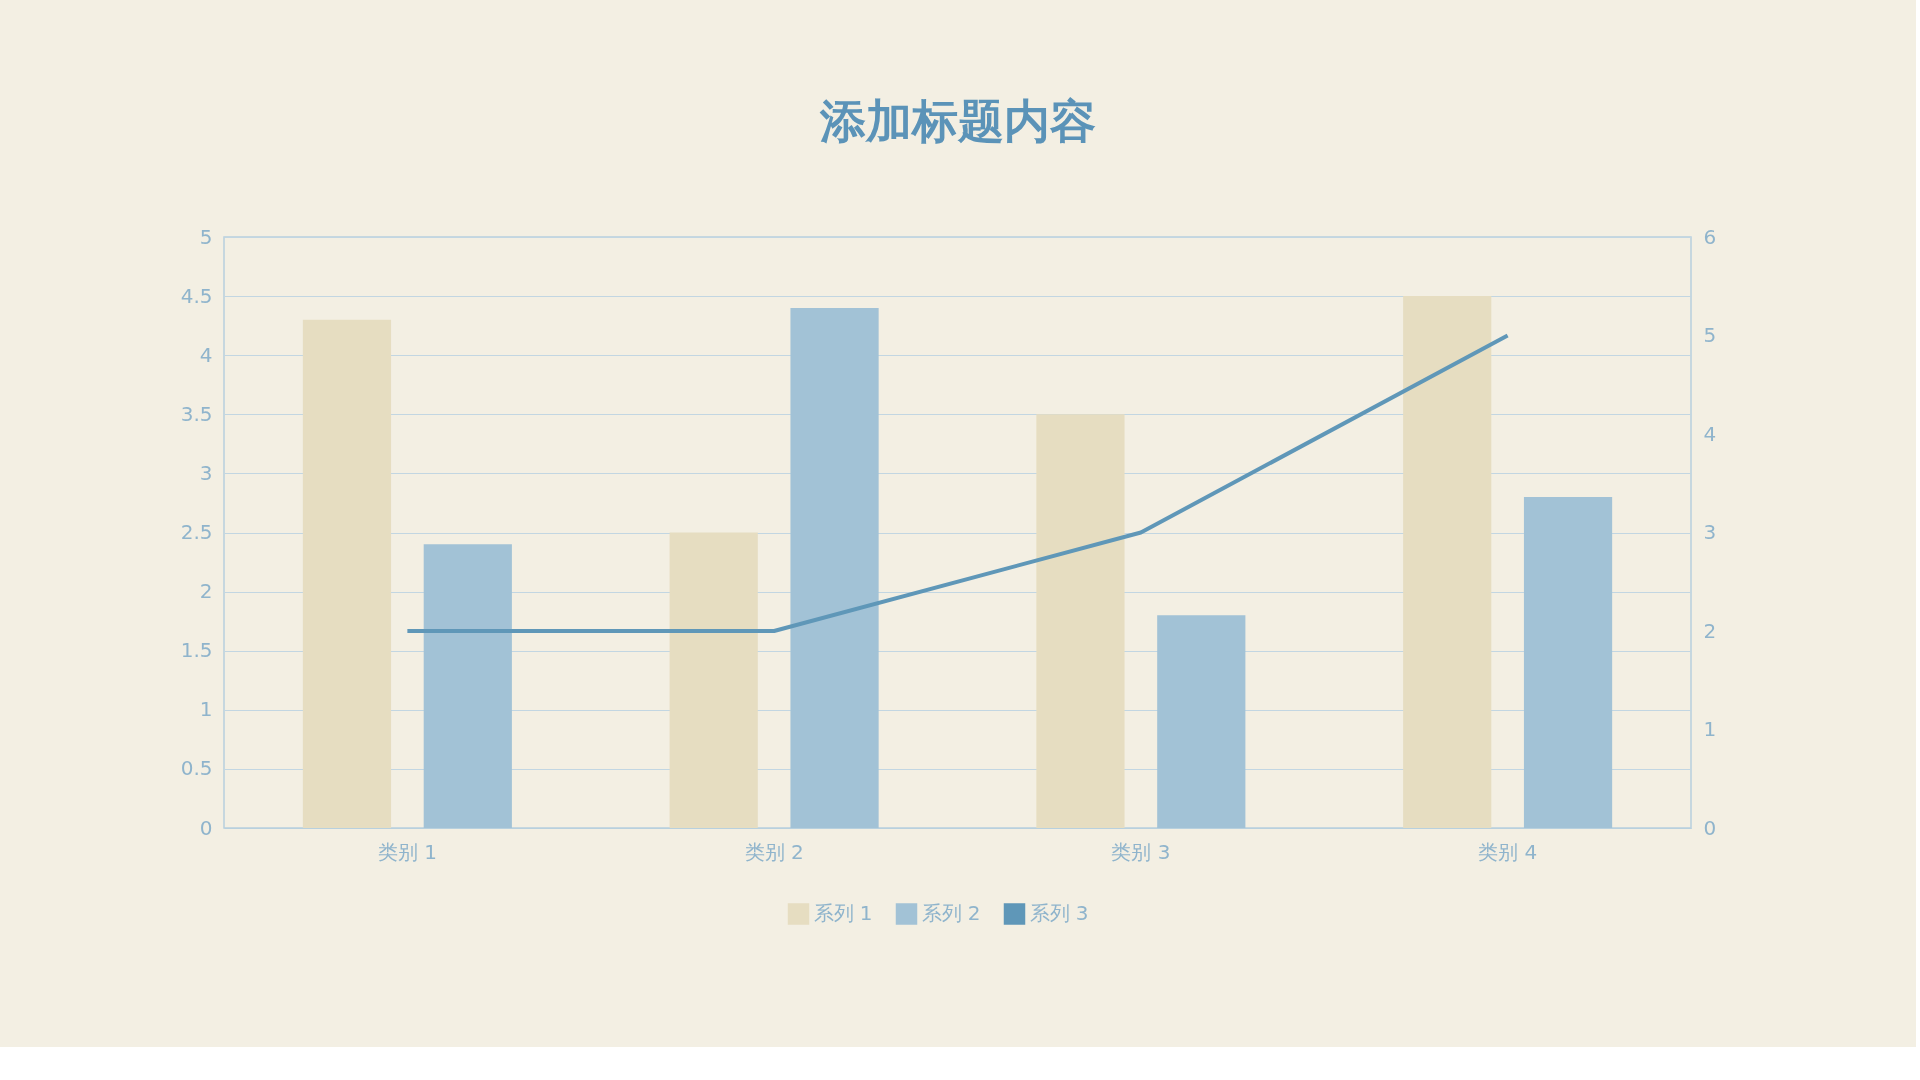 This screenshot has width=1920, height=1080. Describe the element at coordinates (407, 851) in the screenshot. I see `x-tick-label: 类别 1` at that location.